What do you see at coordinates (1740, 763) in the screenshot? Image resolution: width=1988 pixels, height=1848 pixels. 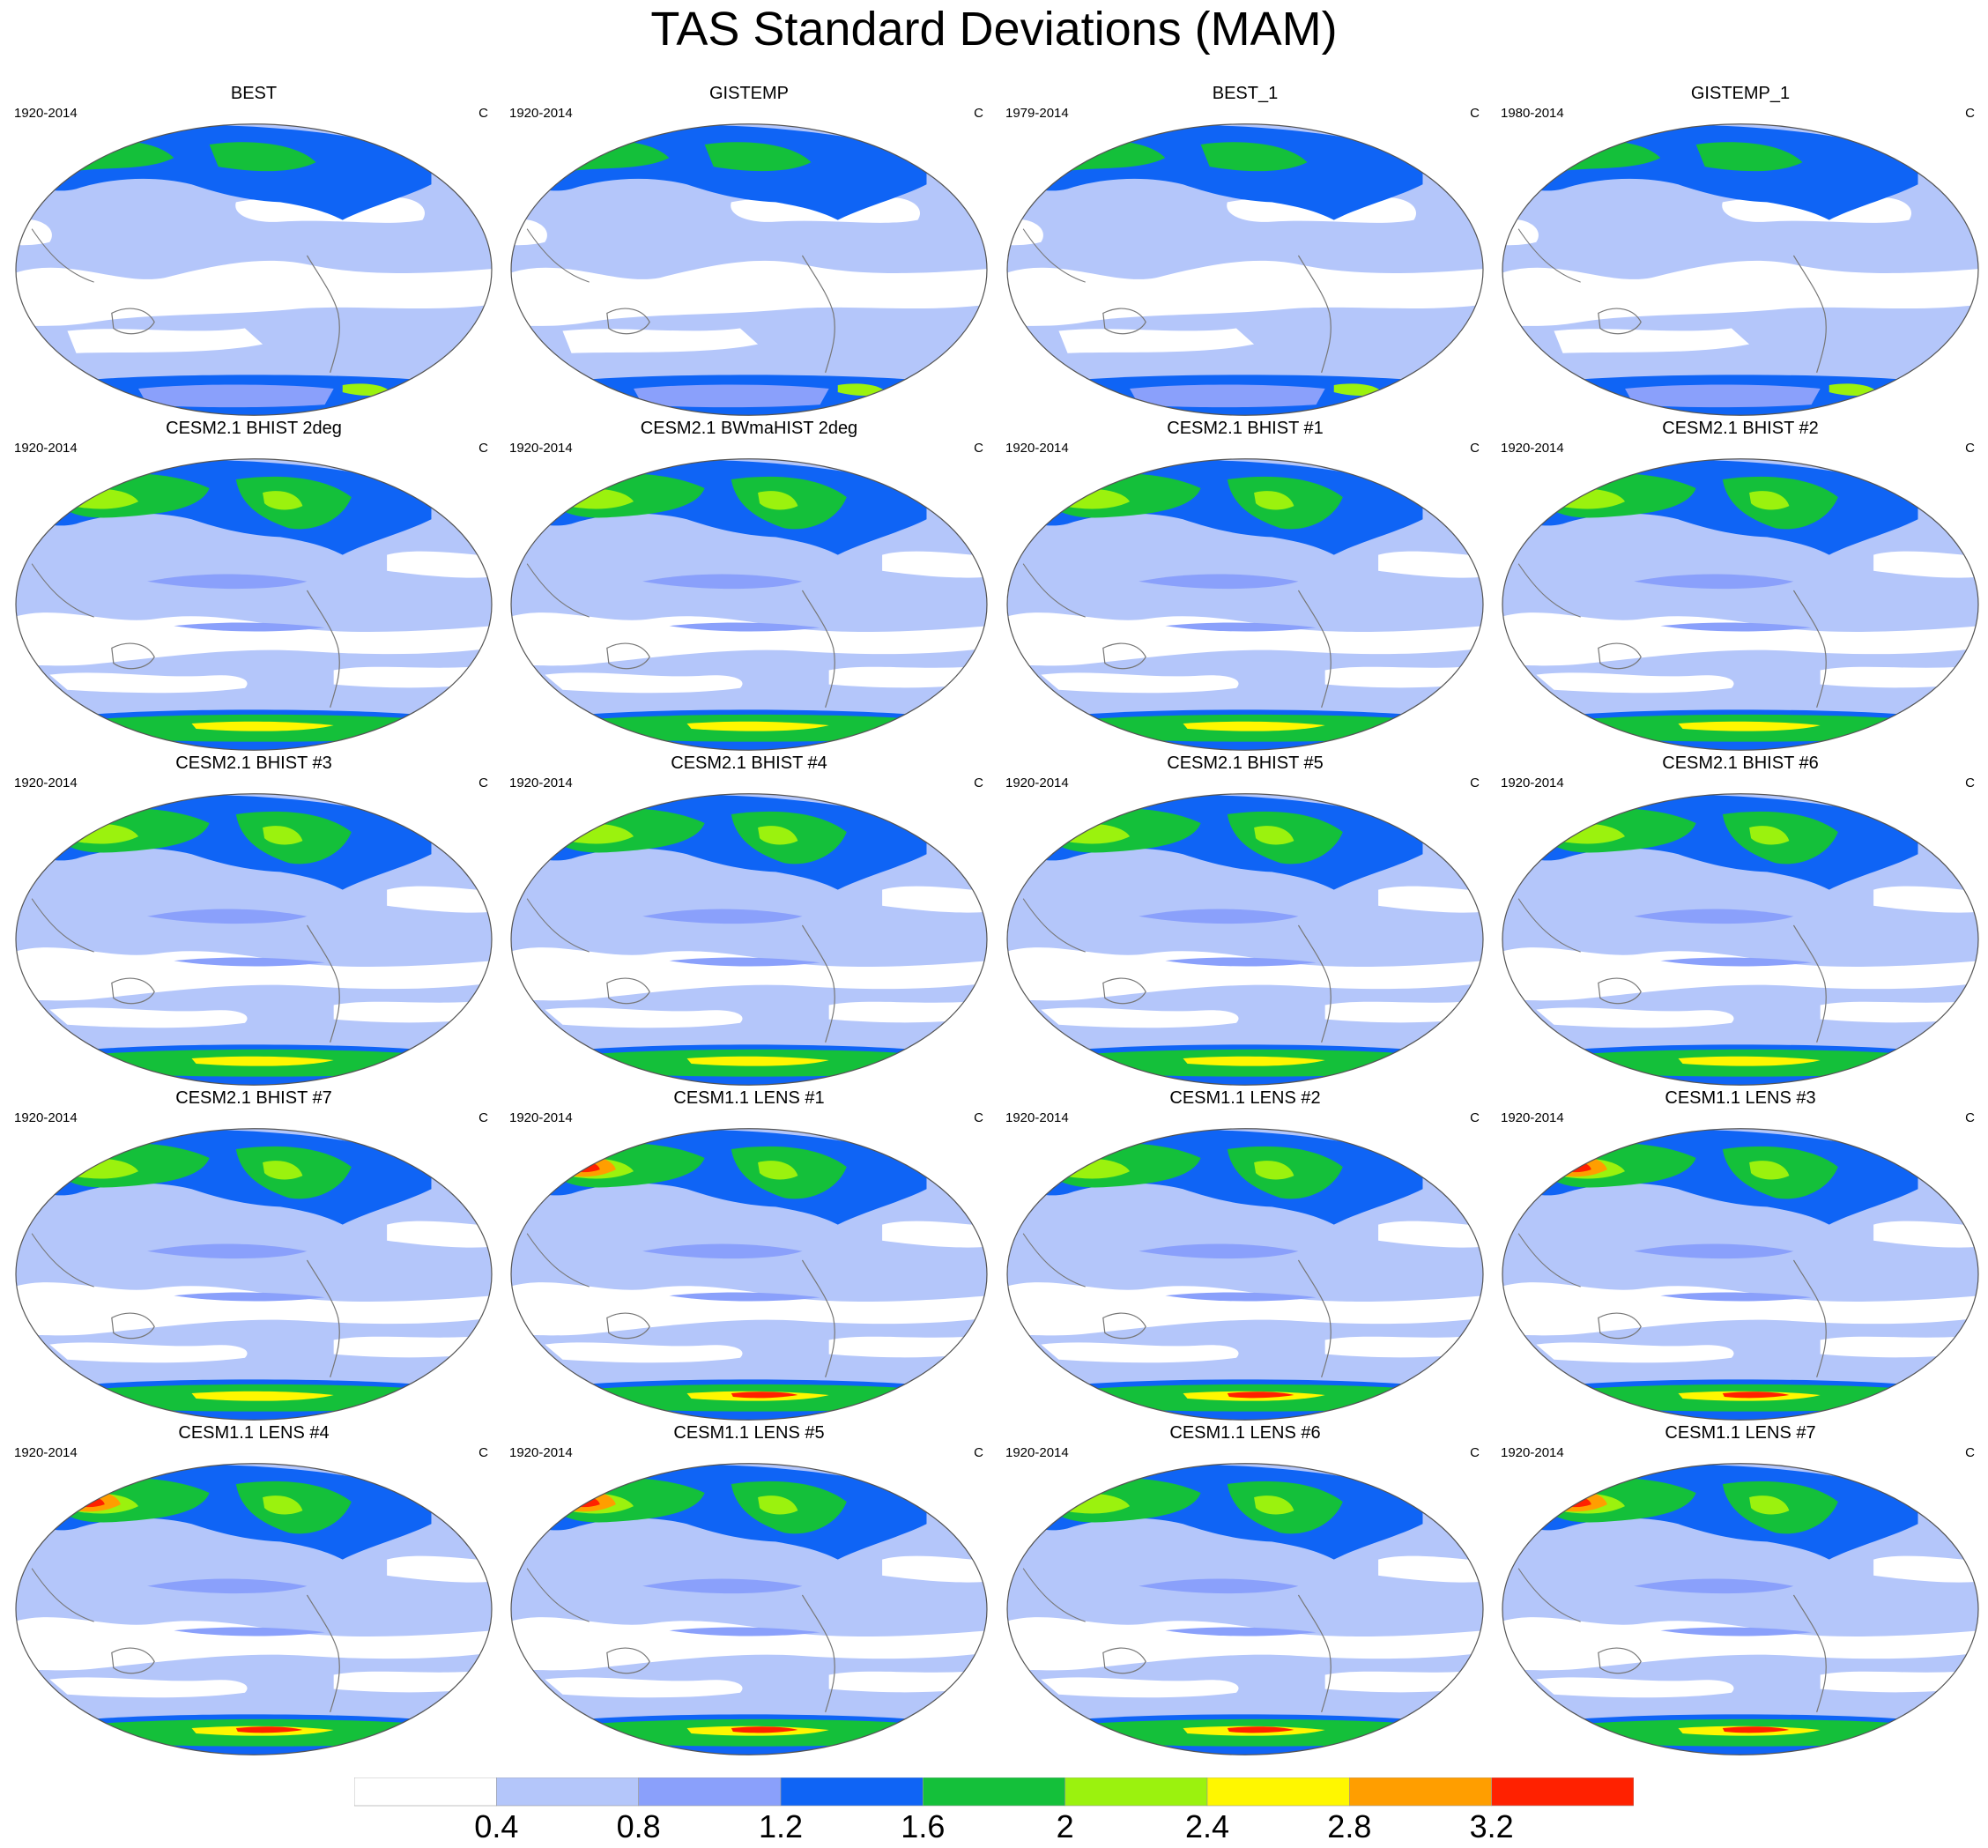 I see `panel-title: CESM2.1 BHIST #6` at bounding box center [1740, 763].